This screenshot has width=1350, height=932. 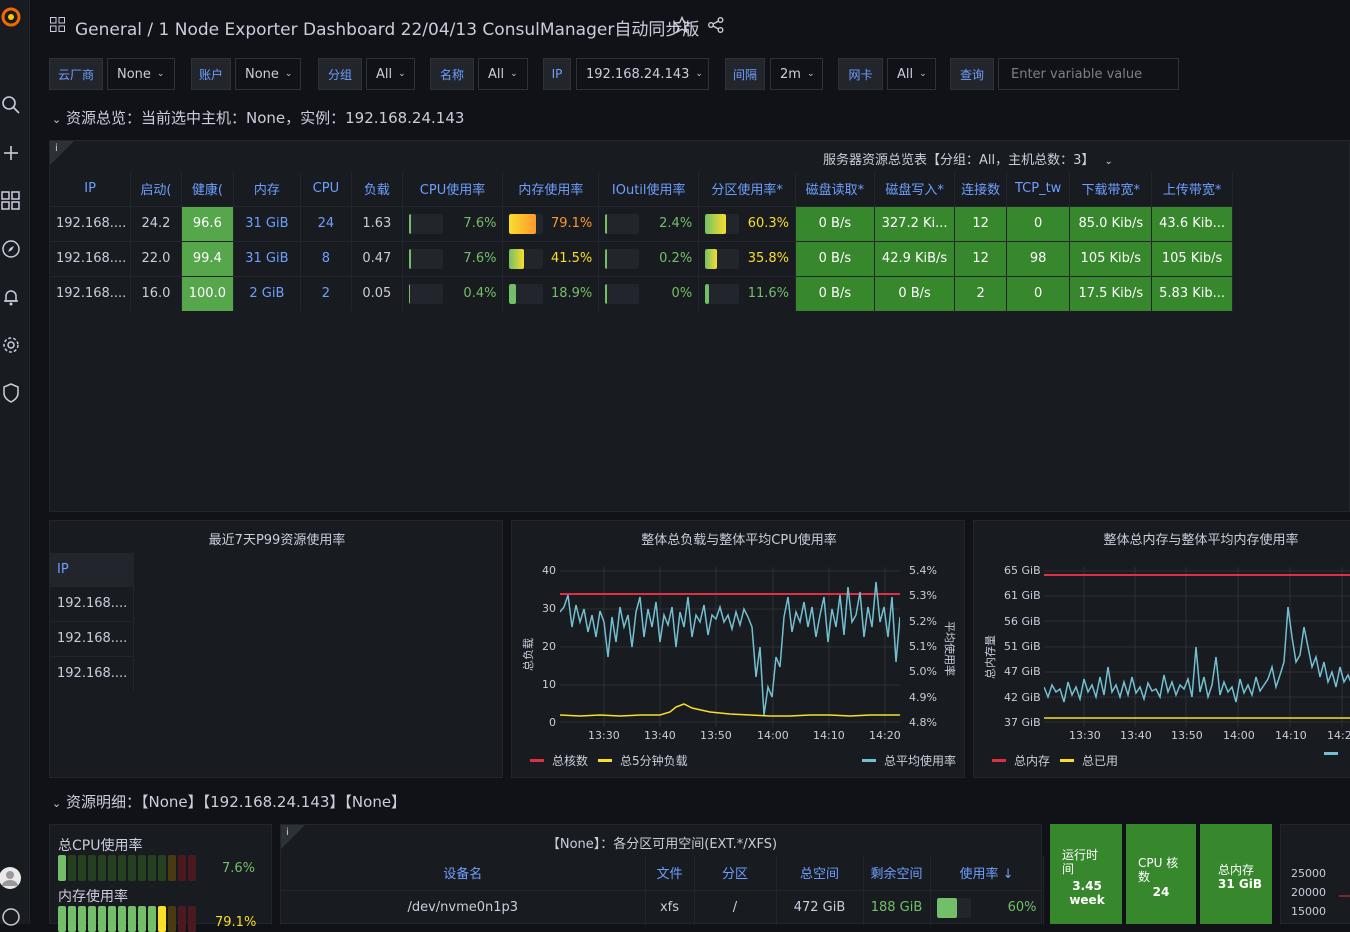 I want to click on column-header: 上传带宽*, so click(x=1192, y=189).